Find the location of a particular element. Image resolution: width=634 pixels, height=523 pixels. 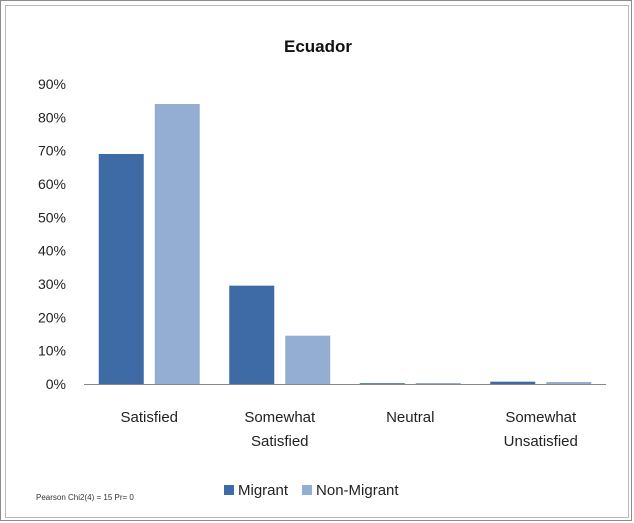

y-tick-label: 90% is located at coordinates (52, 84).